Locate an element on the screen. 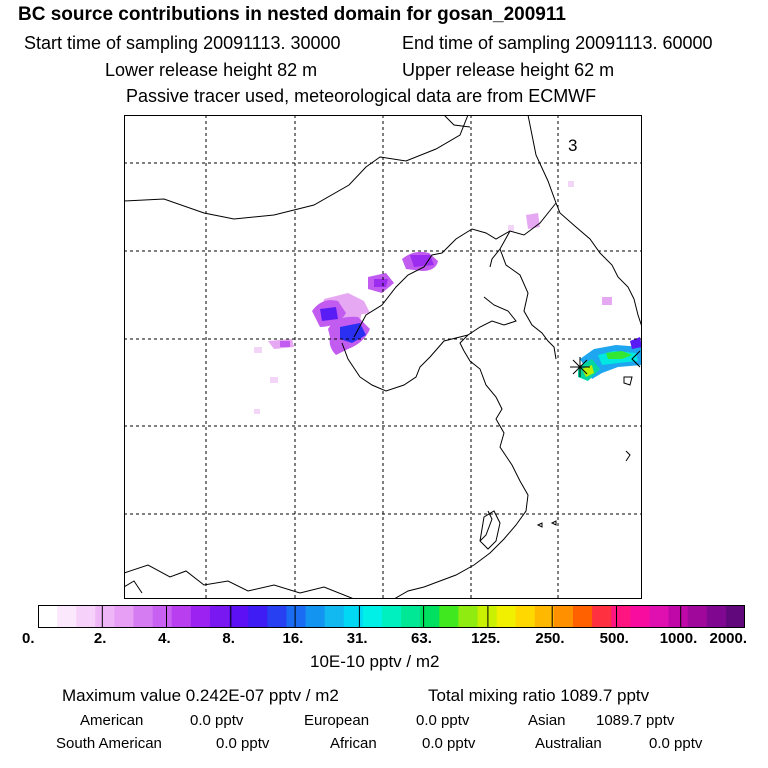 This screenshot has height=768, width=768. colorbar-tick-label: 2000. is located at coordinates (728, 638).